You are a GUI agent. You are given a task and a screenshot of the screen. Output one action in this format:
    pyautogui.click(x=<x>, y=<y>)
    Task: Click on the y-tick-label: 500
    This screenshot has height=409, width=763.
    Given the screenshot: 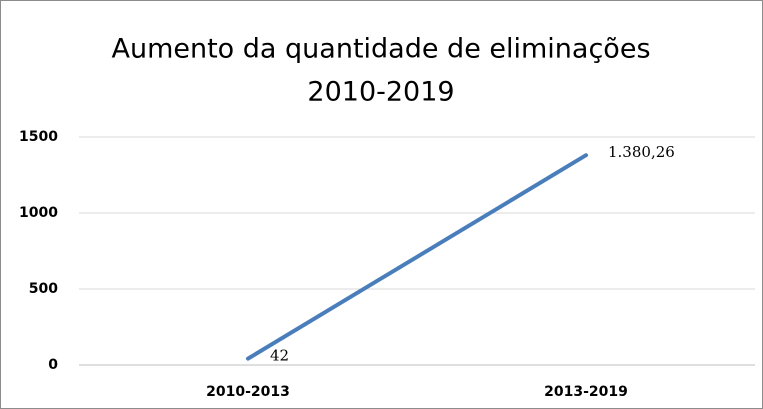 What is the action you would take?
    pyautogui.click(x=43, y=289)
    